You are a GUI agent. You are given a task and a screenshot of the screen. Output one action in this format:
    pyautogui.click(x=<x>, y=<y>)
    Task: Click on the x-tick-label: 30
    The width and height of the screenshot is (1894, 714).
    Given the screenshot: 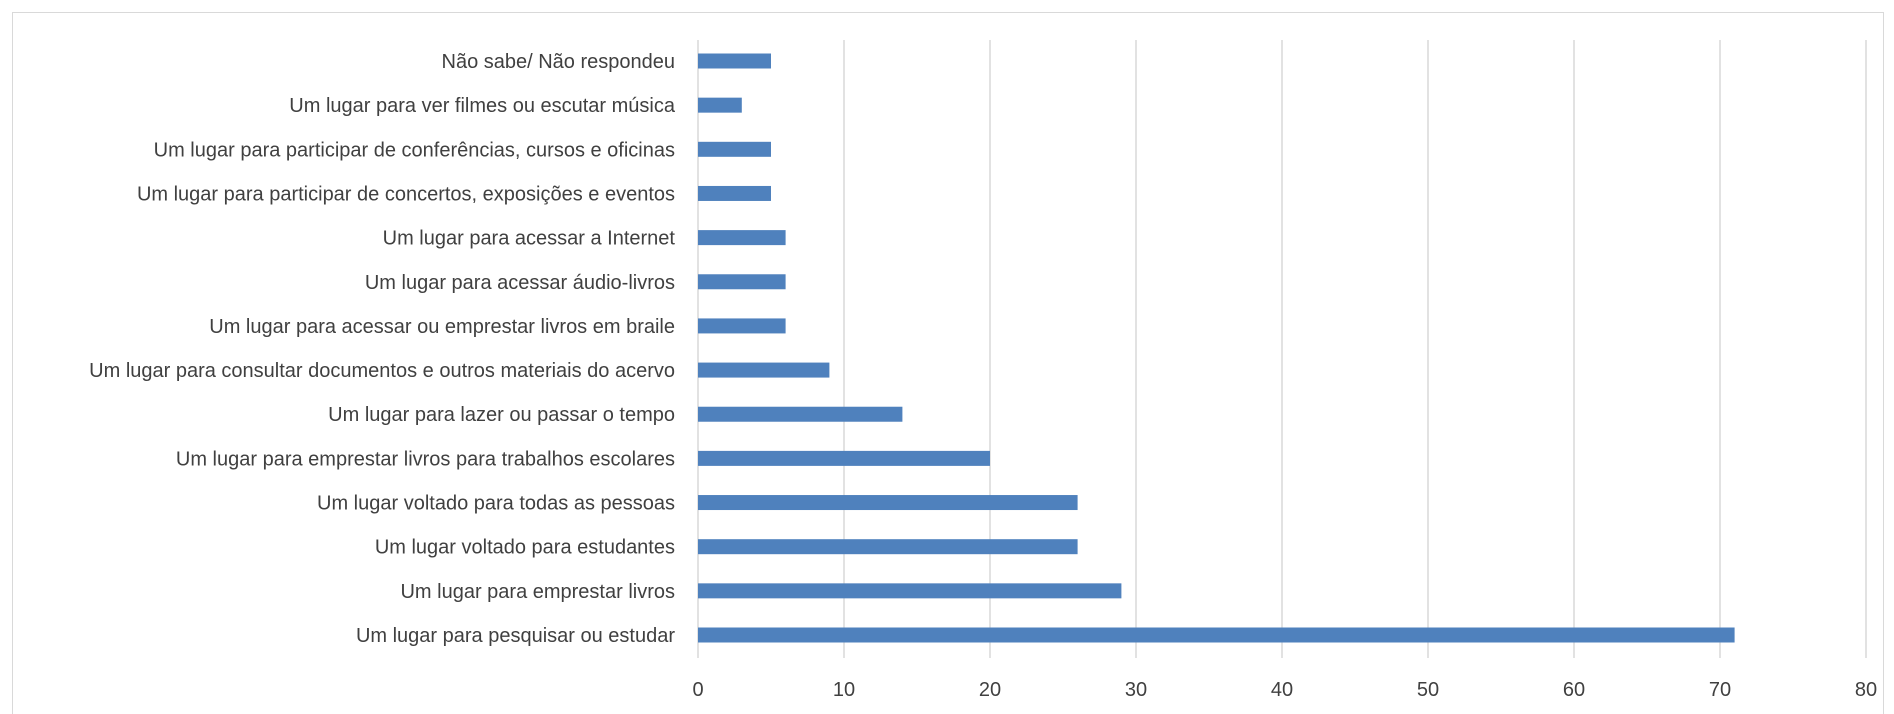 What is the action you would take?
    pyautogui.click(x=1136, y=690)
    